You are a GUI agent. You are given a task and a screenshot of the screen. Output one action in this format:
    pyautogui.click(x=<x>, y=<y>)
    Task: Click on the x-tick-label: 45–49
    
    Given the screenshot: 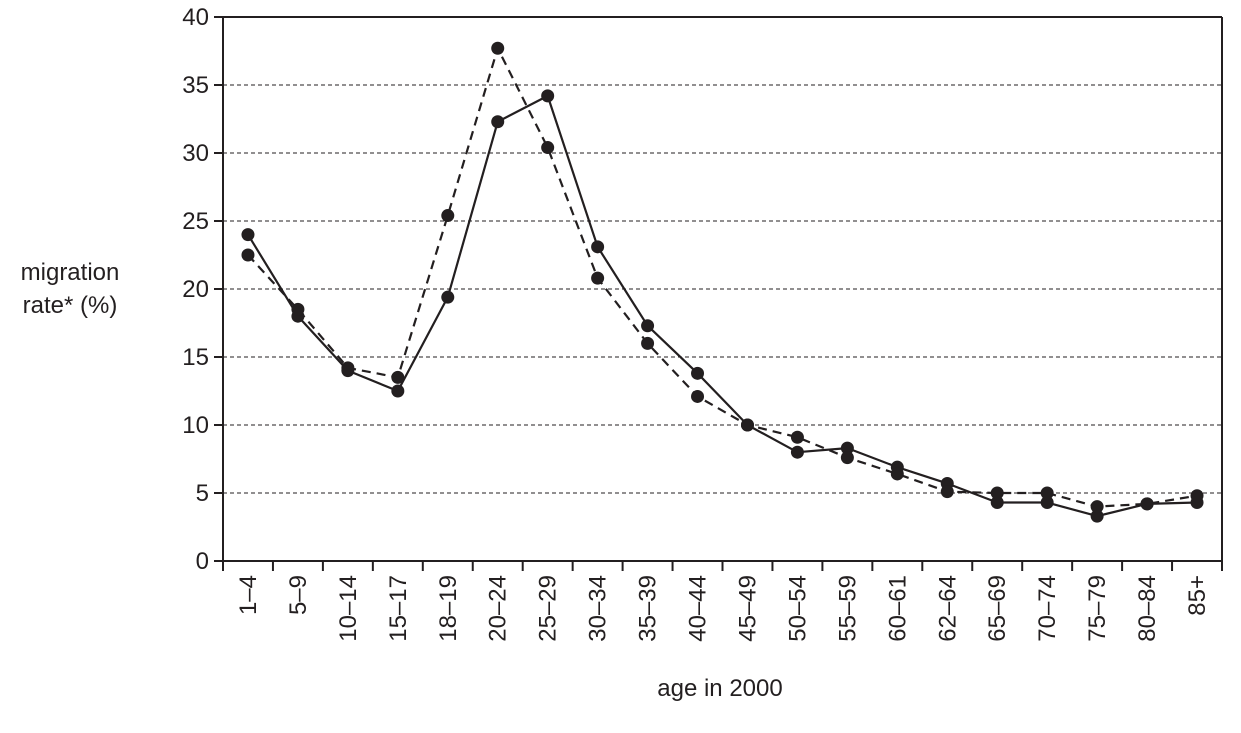 What is the action you would take?
    pyautogui.click(x=747, y=608)
    